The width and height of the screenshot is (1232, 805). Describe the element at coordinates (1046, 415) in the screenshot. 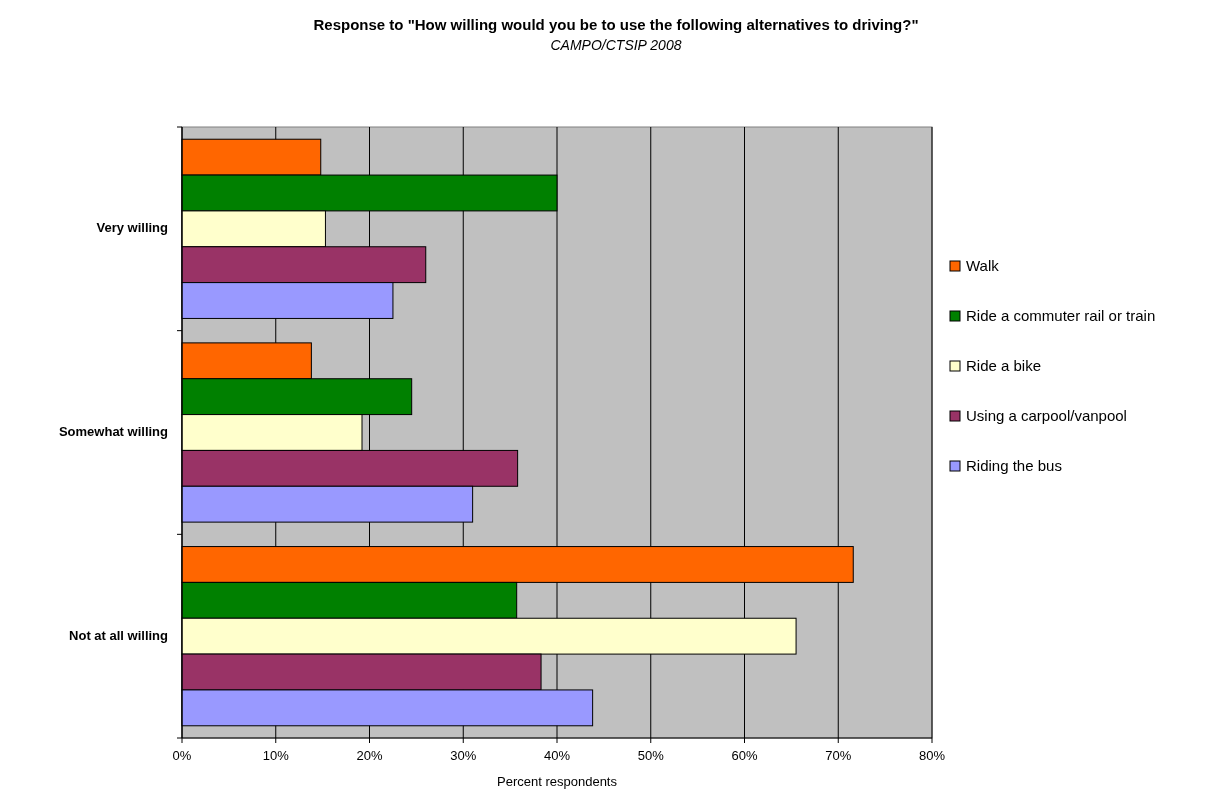

I see `legend-label: Using a carpool/vanpool` at that location.